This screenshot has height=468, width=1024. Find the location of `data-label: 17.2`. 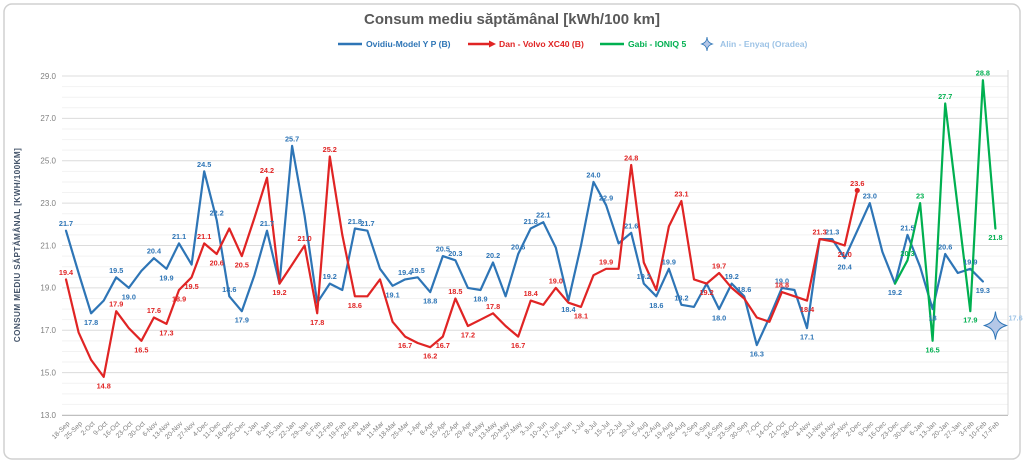

data-label: 17.2 is located at coordinates (468, 335).